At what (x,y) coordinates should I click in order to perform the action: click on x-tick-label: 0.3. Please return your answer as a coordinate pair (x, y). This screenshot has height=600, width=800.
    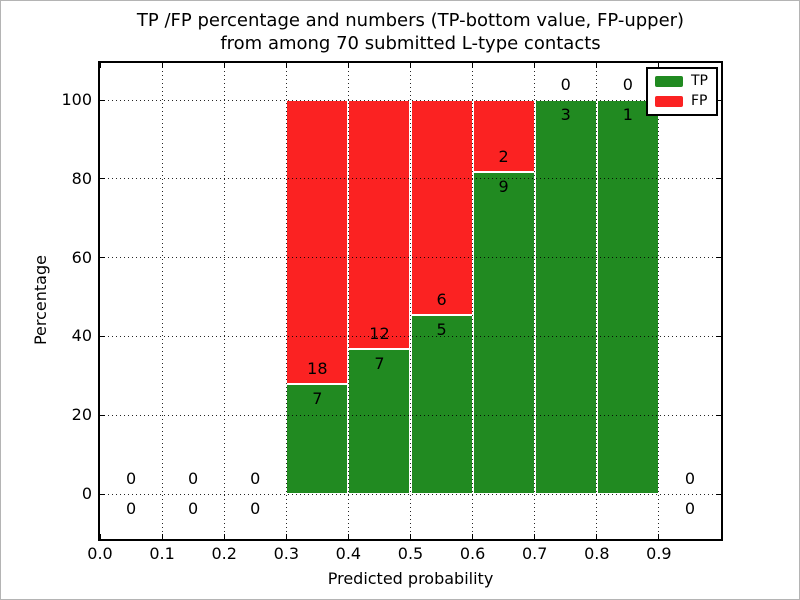
    Looking at the image, I should click on (286, 553).